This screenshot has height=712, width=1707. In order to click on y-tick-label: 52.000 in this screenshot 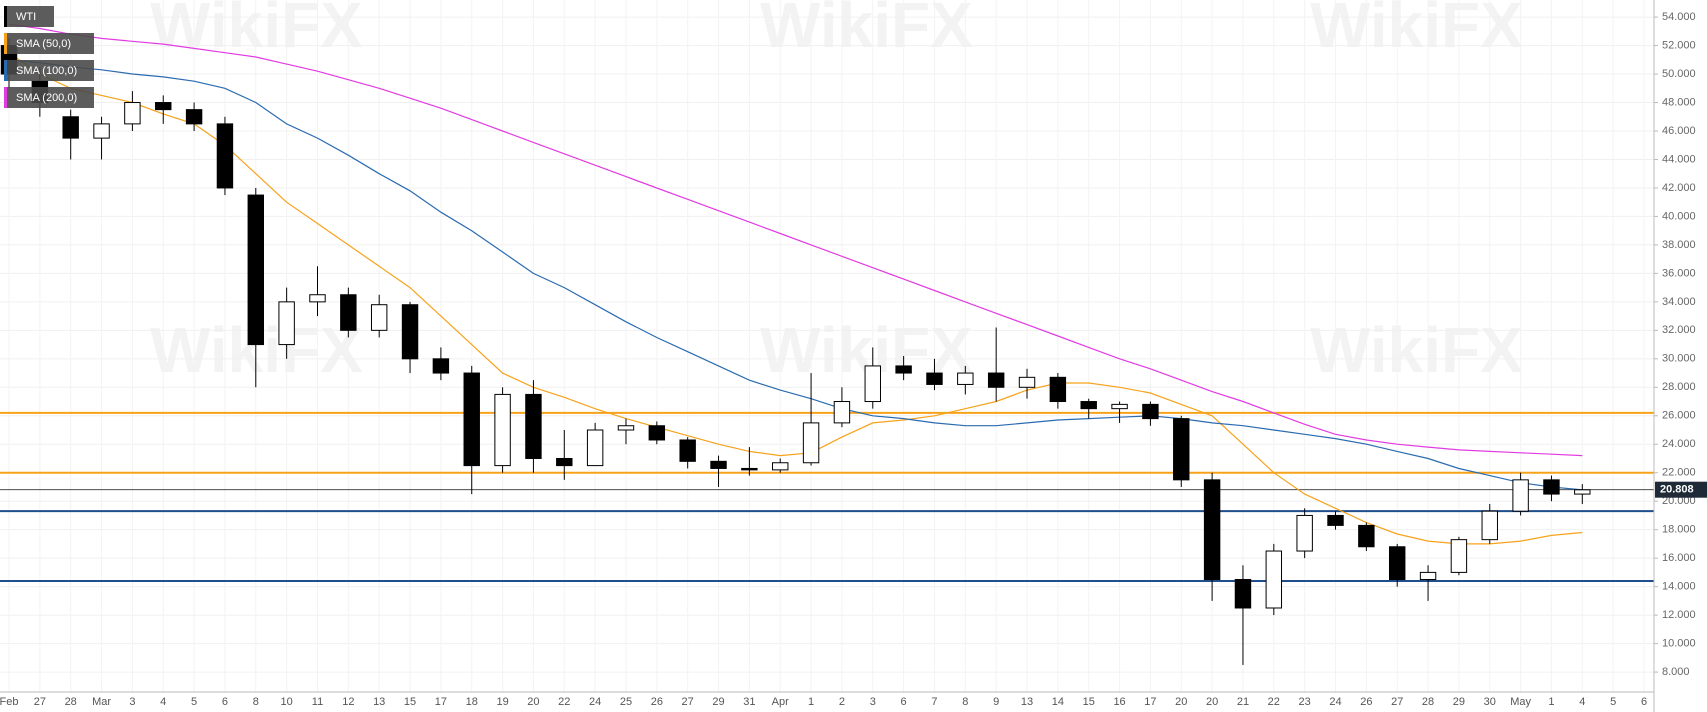, I will do `click(1679, 45)`.